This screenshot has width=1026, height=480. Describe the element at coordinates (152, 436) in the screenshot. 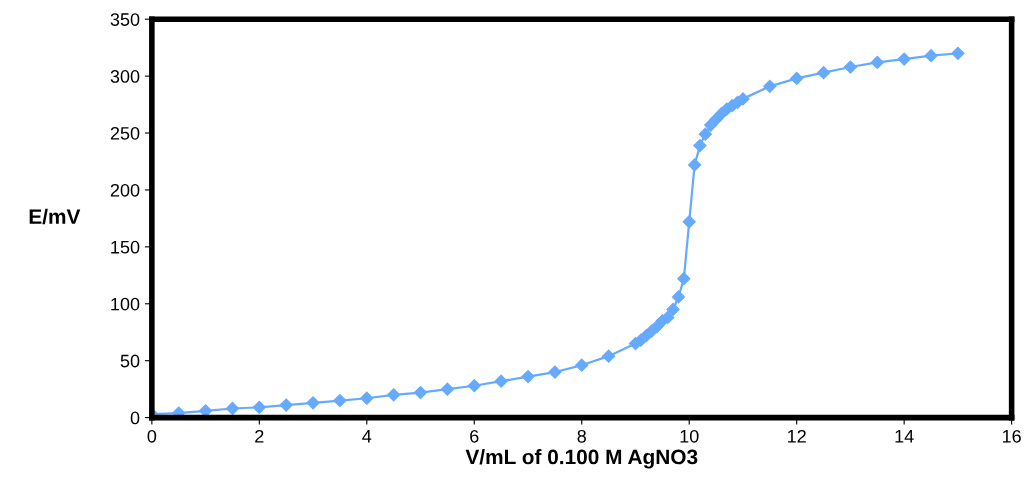

I see `x-tick-label: 0` at that location.